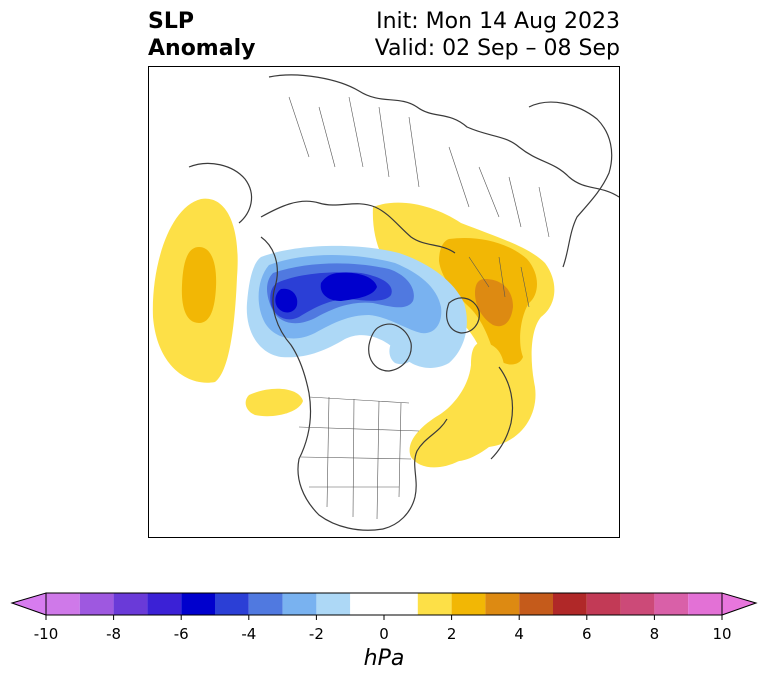 This screenshot has height=684, width=768. I want to click on colorbar-tick-label: -10, so click(46, 634).